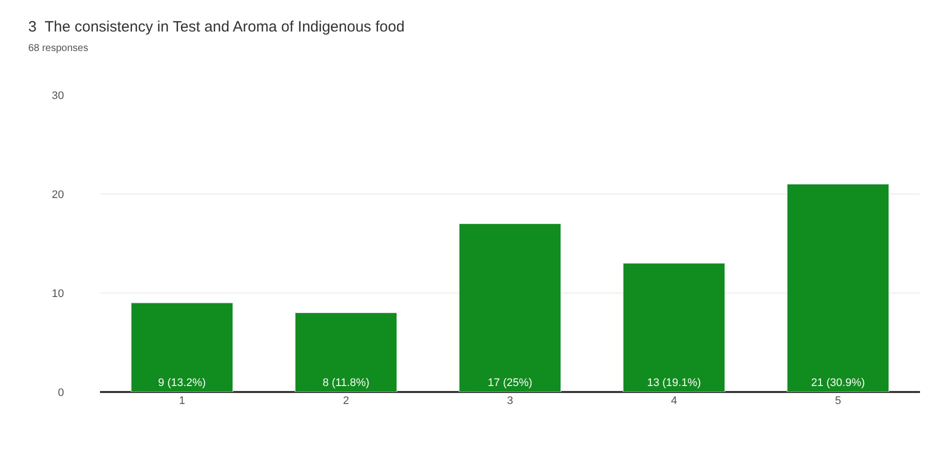  Describe the element at coordinates (674, 401) in the screenshot. I see `x-tick-label: 4` at that location.